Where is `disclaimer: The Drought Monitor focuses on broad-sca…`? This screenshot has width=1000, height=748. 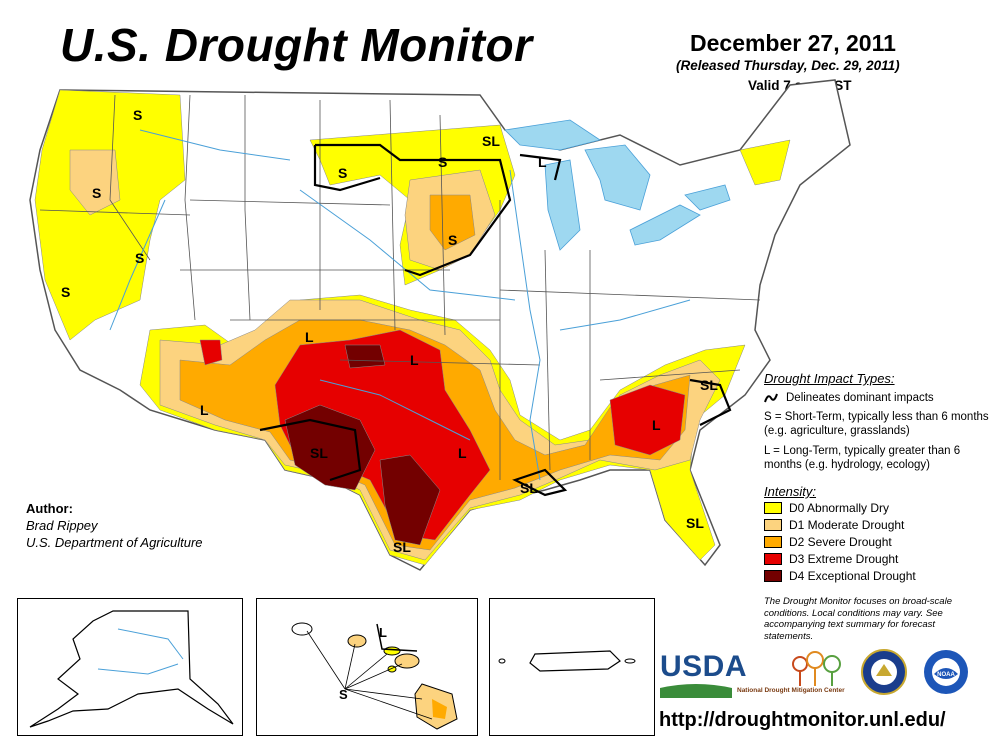 disclaimer: The Drought Monitor focuses on broad-sca… is located at coordinates (858, 619).